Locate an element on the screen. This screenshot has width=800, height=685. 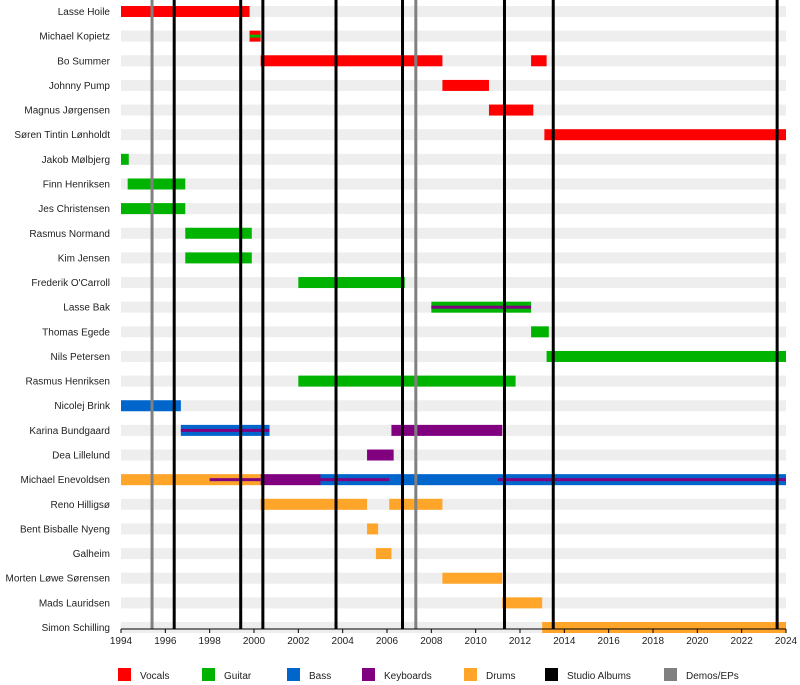
member-label: Magnus Jørgensen is located at coordinates (67, 111).